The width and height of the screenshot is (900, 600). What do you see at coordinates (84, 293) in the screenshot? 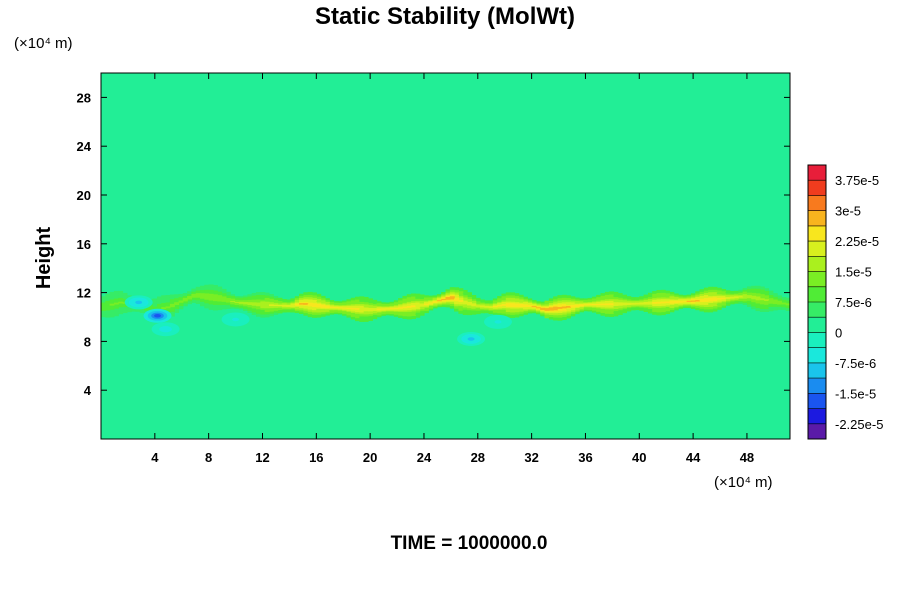
I see `y-tick-label: 12` at bounding box center [84, 293].